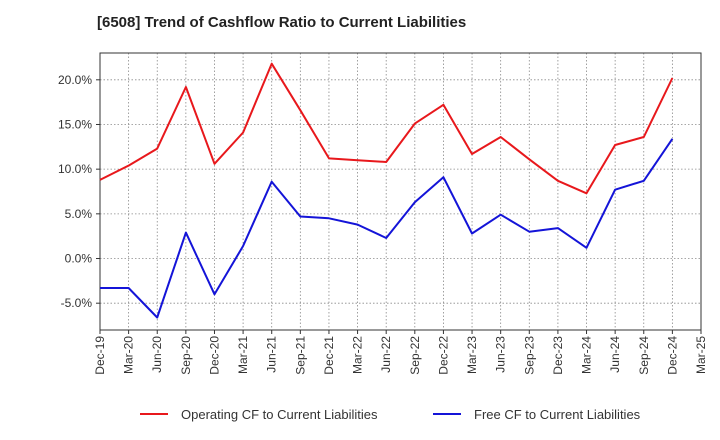 This screenshot has height=440, width=720. Describe the element at coordinates (75, 80) in the screenshot. I see `y-tick-label: 20.0%` at that location.